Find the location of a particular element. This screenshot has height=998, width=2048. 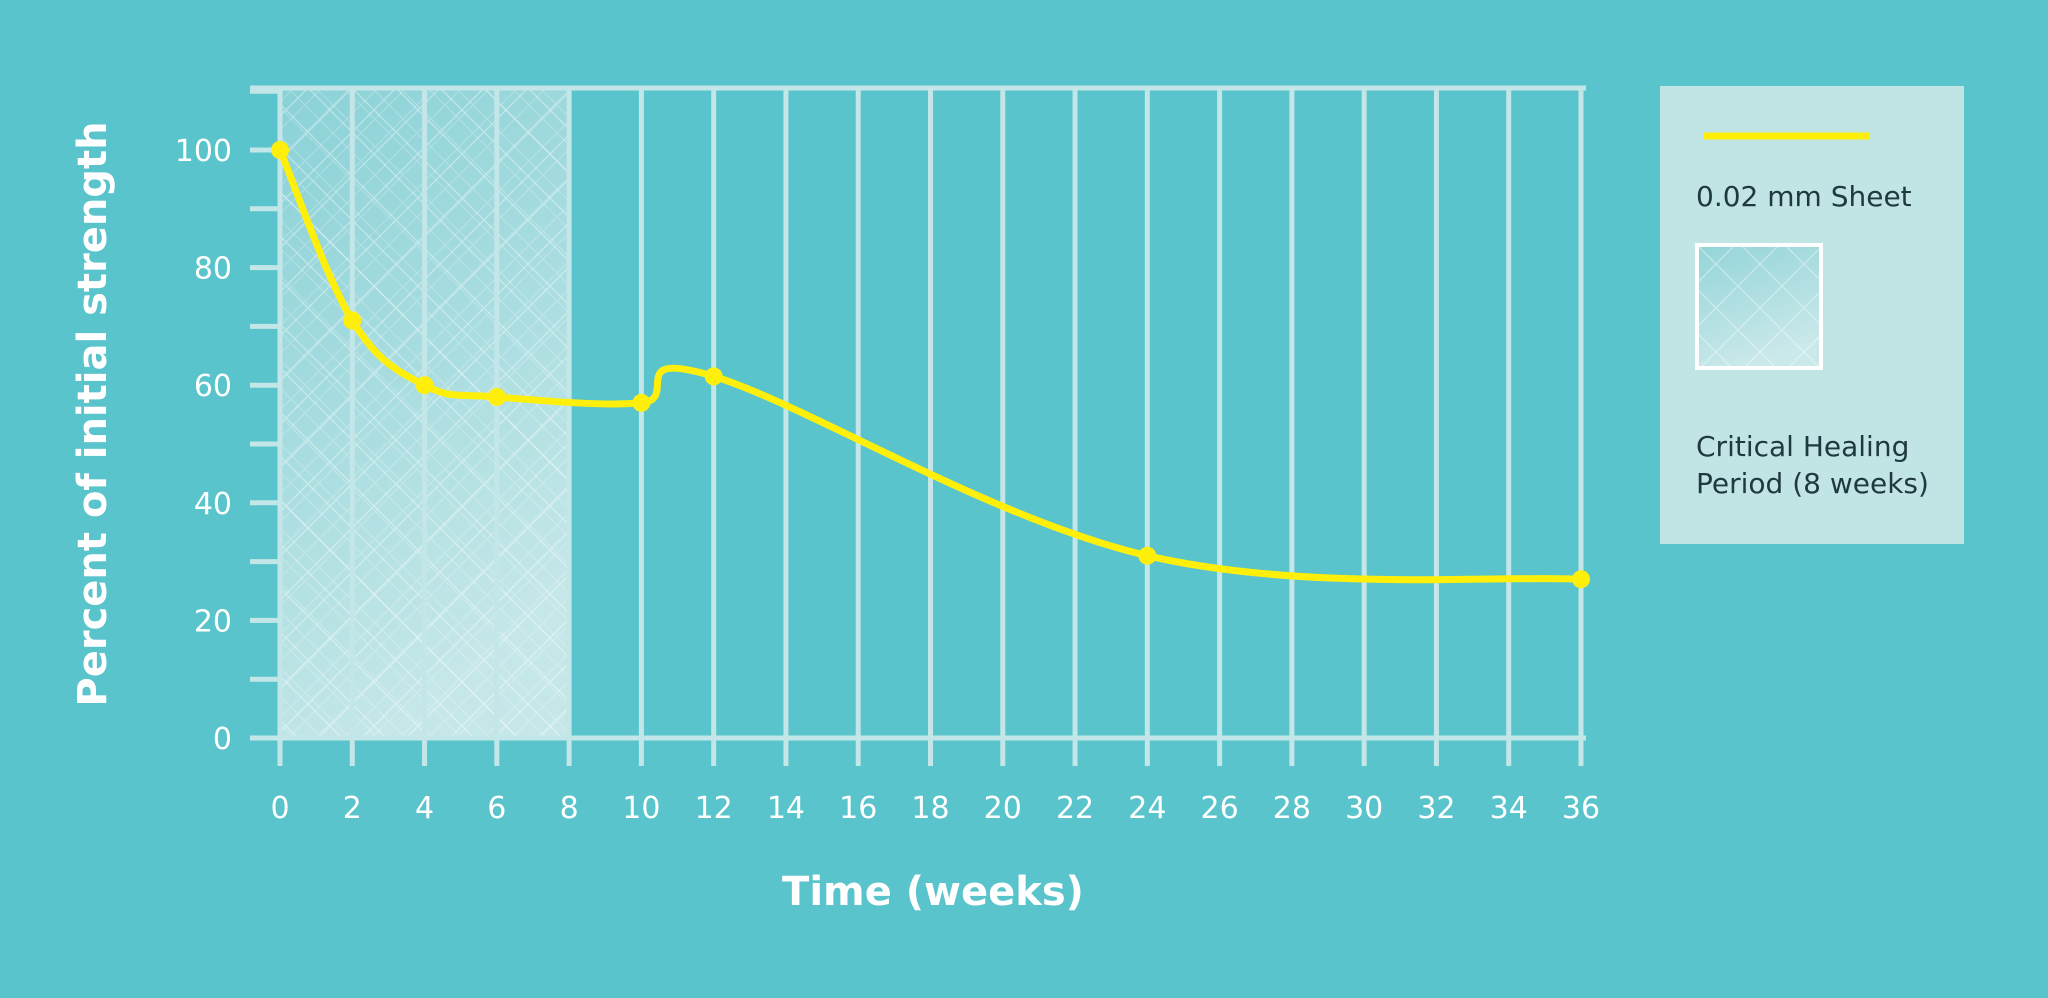

x-tick-label-34: 34 is located at coordinates (1509, 808).